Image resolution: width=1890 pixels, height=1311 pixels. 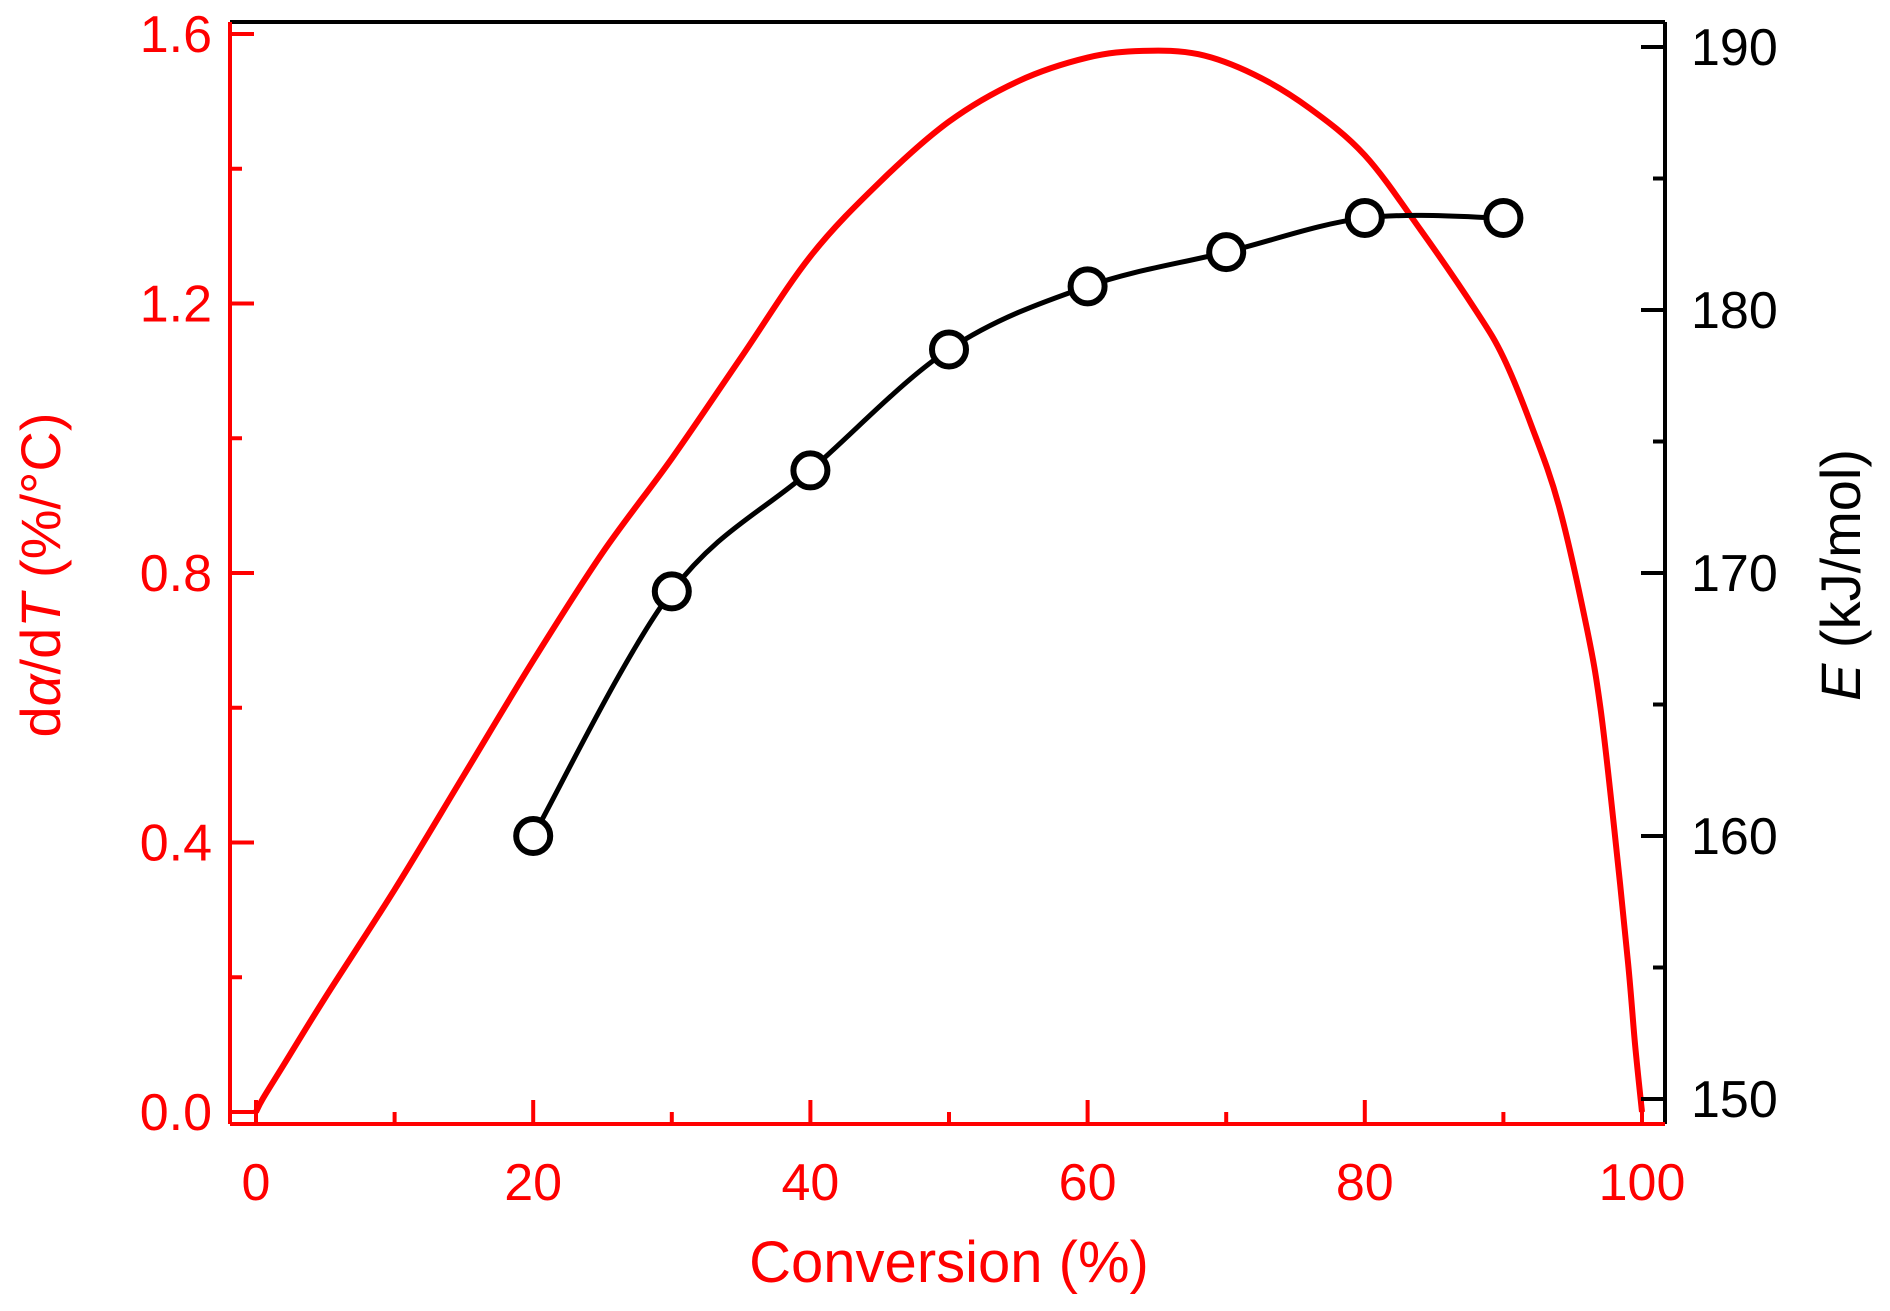 What do you see at coordinates (533, 1183) in the screenshot?
I see `x-tick-label: 20` at bounding box center [533, 1183].